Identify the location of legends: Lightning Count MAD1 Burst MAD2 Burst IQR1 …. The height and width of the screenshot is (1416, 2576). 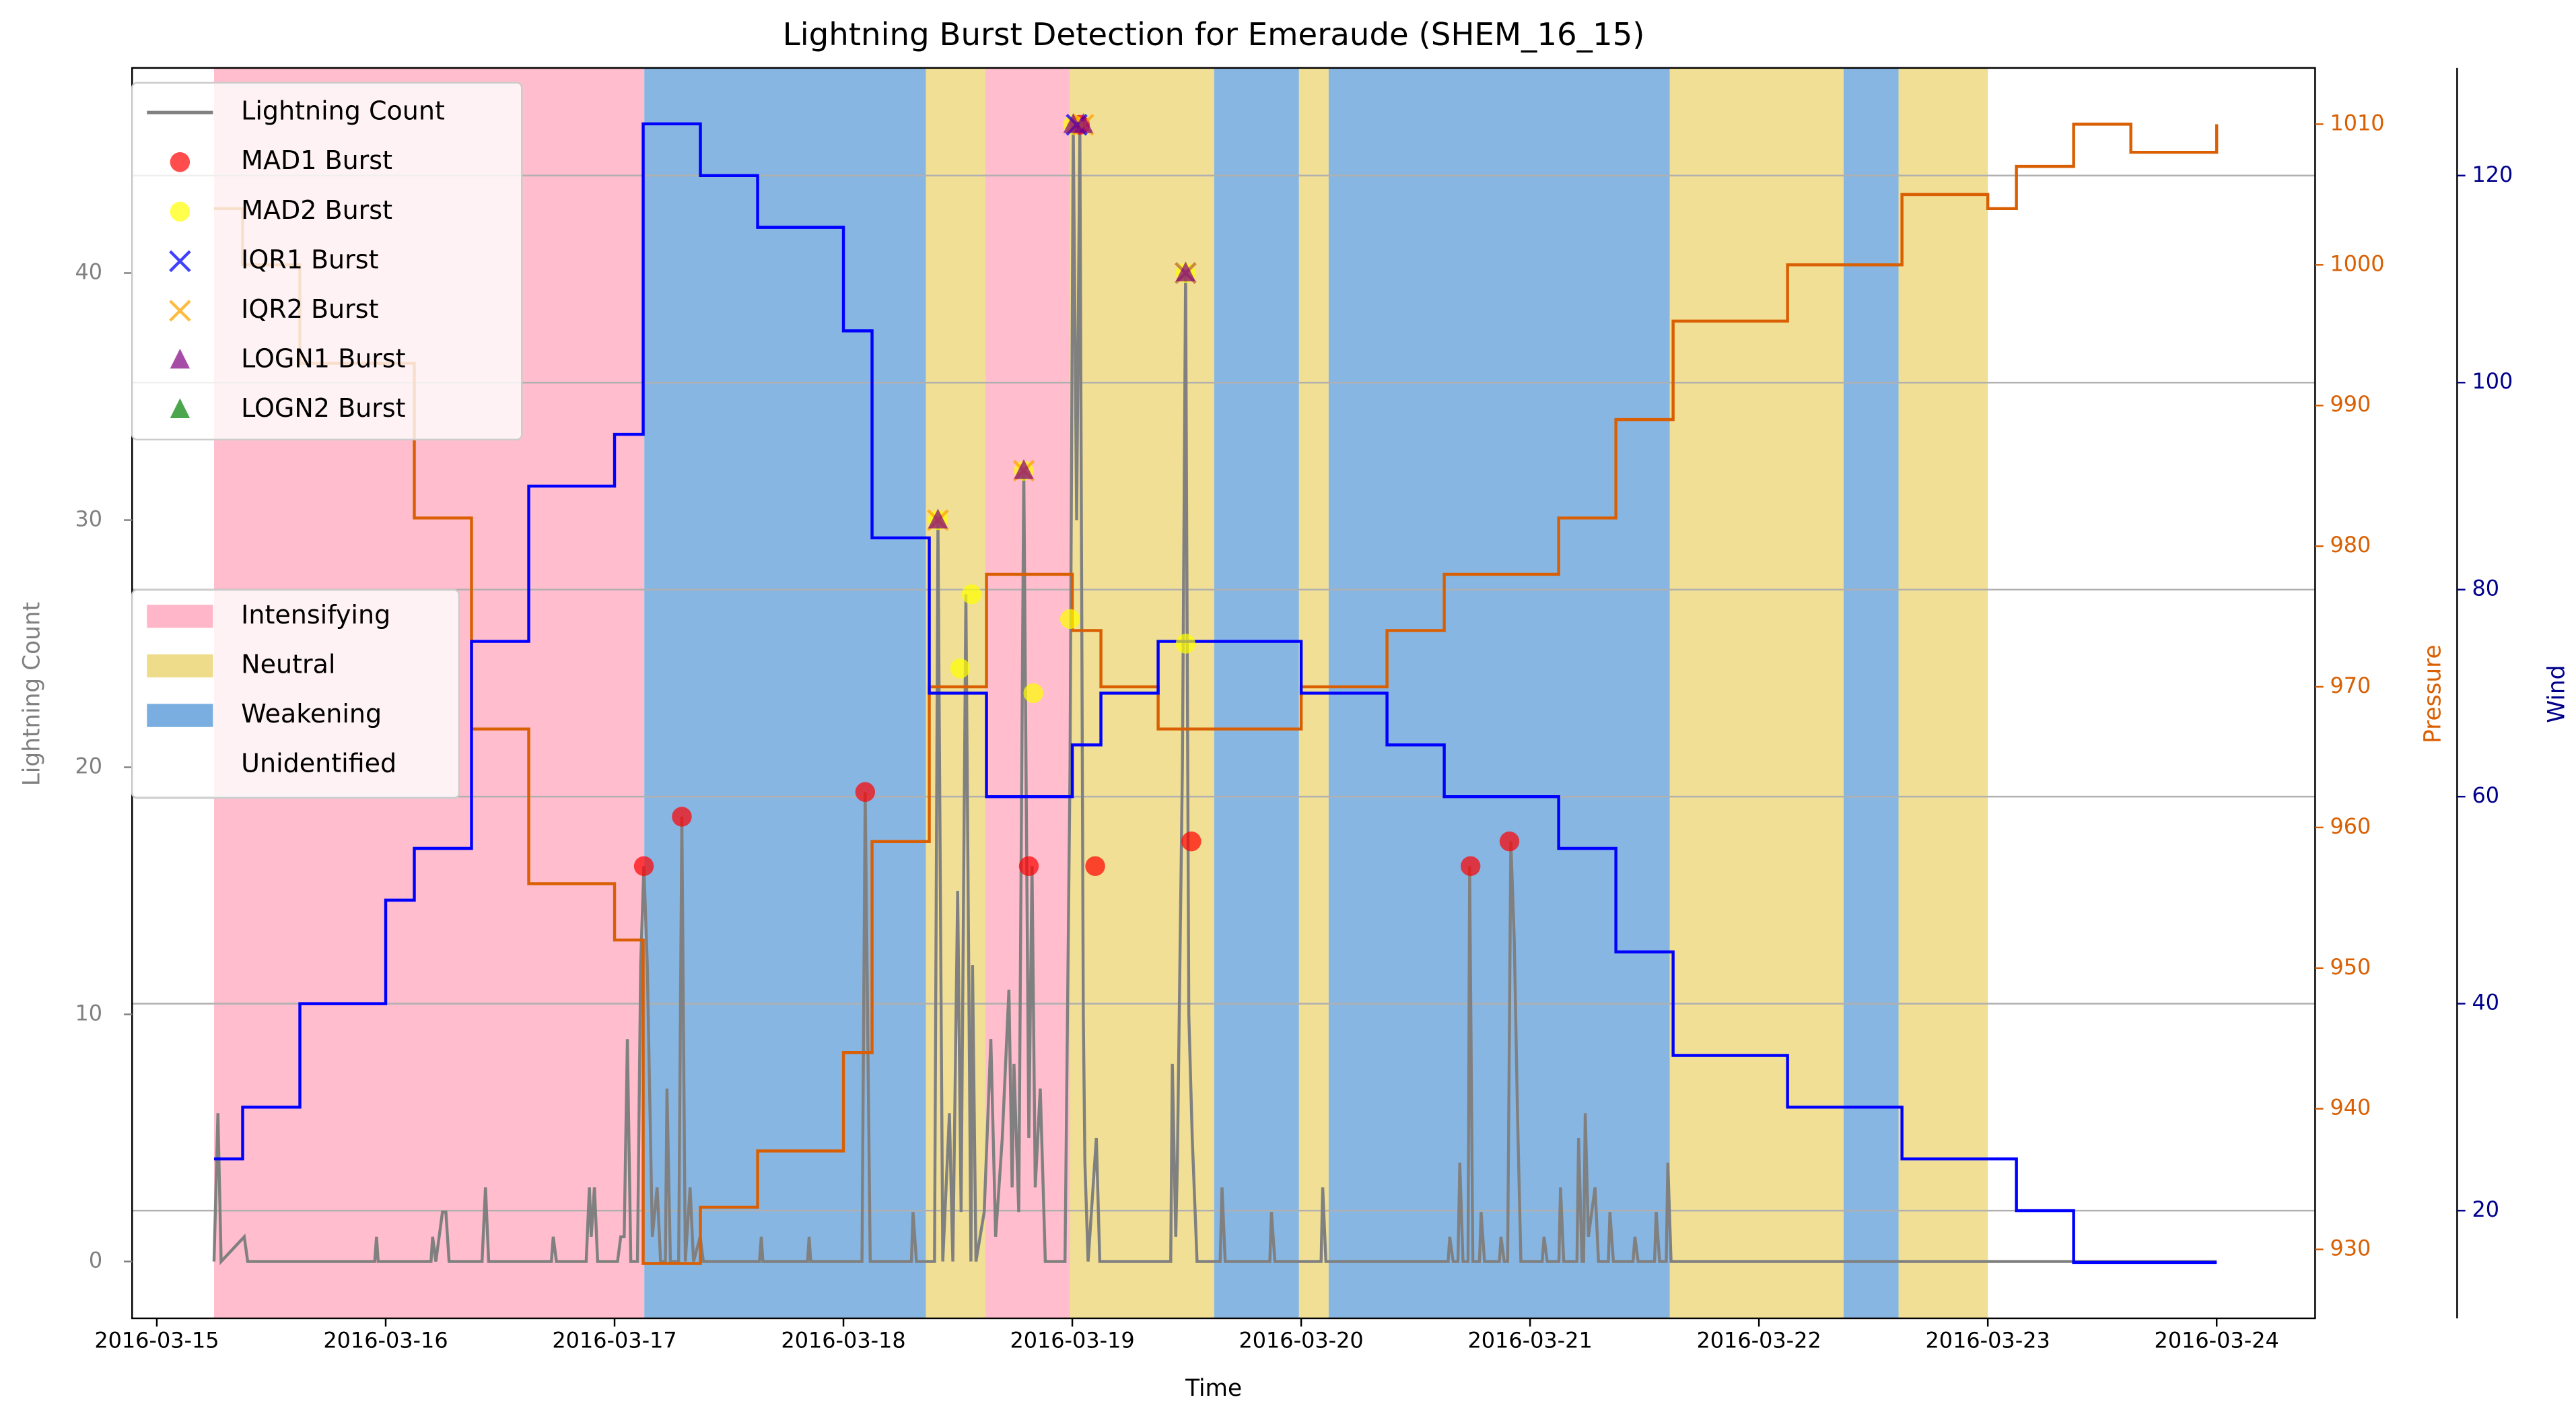
(327, 440).